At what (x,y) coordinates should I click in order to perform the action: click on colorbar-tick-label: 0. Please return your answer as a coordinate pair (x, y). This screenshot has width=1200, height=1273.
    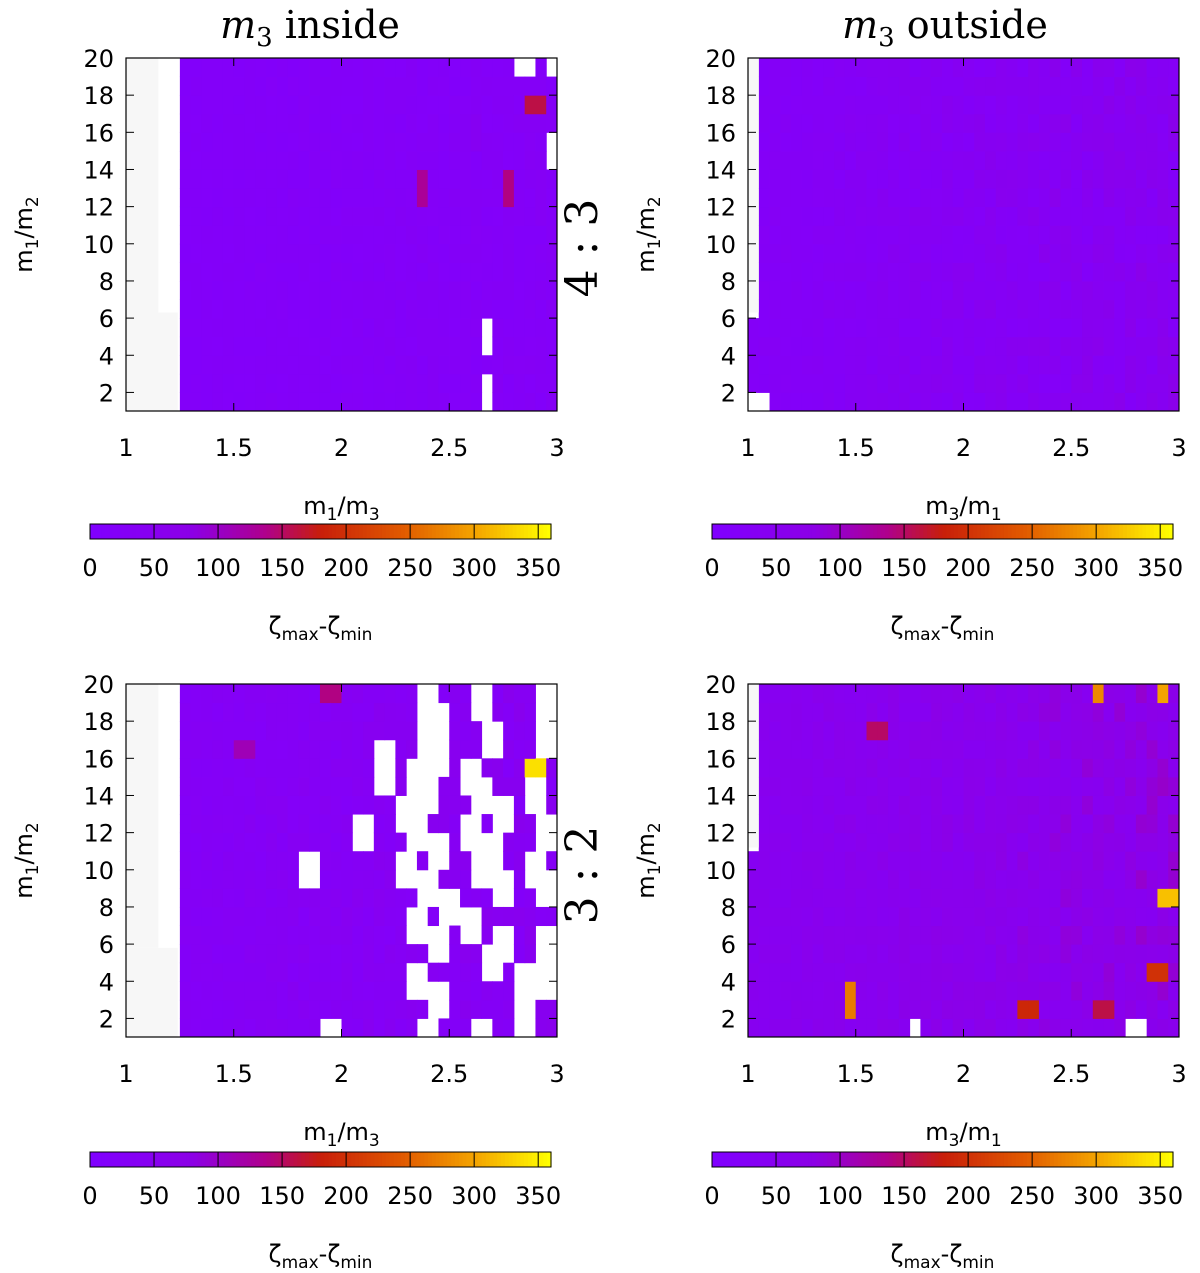
    Looking at the image, I should click on (89, 568).